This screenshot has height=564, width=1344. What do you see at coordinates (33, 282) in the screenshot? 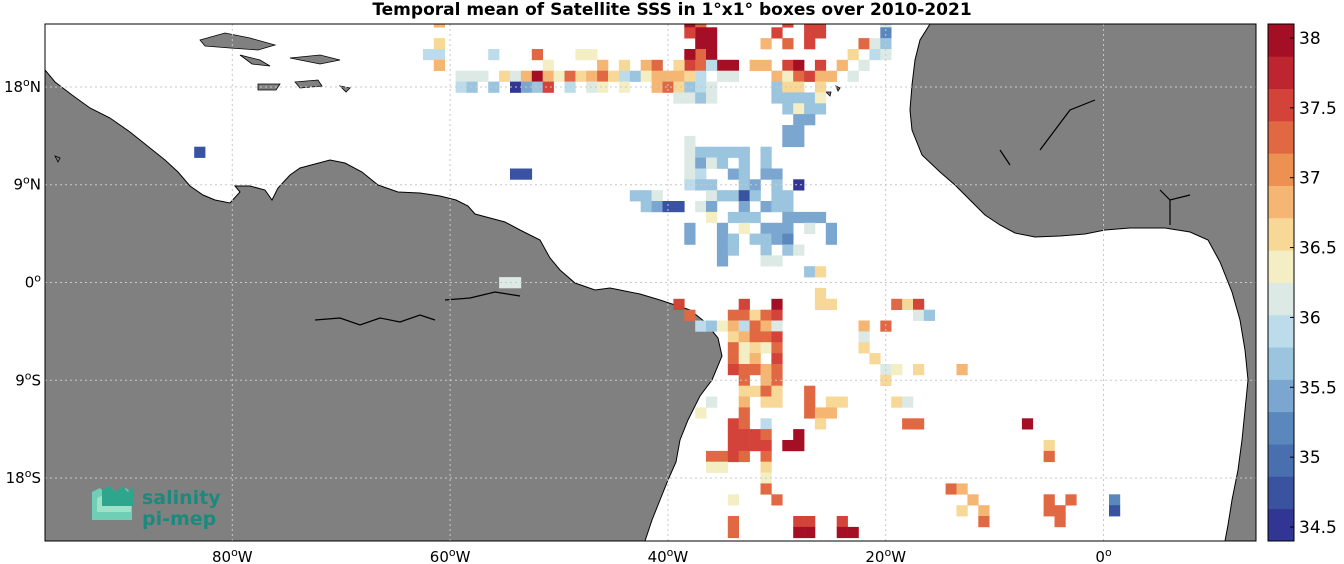
I see `tick-label: 0o` at bounding box center [33, 282].